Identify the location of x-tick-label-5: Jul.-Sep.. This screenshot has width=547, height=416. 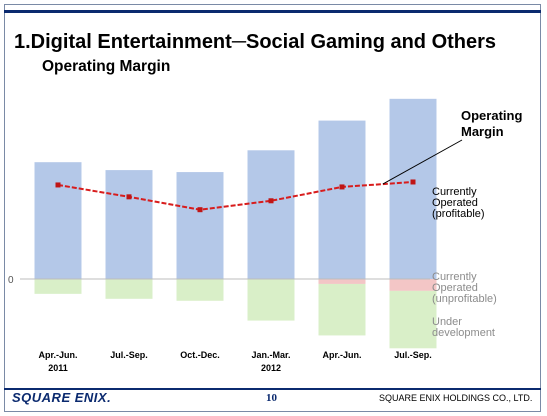
(413, 355).